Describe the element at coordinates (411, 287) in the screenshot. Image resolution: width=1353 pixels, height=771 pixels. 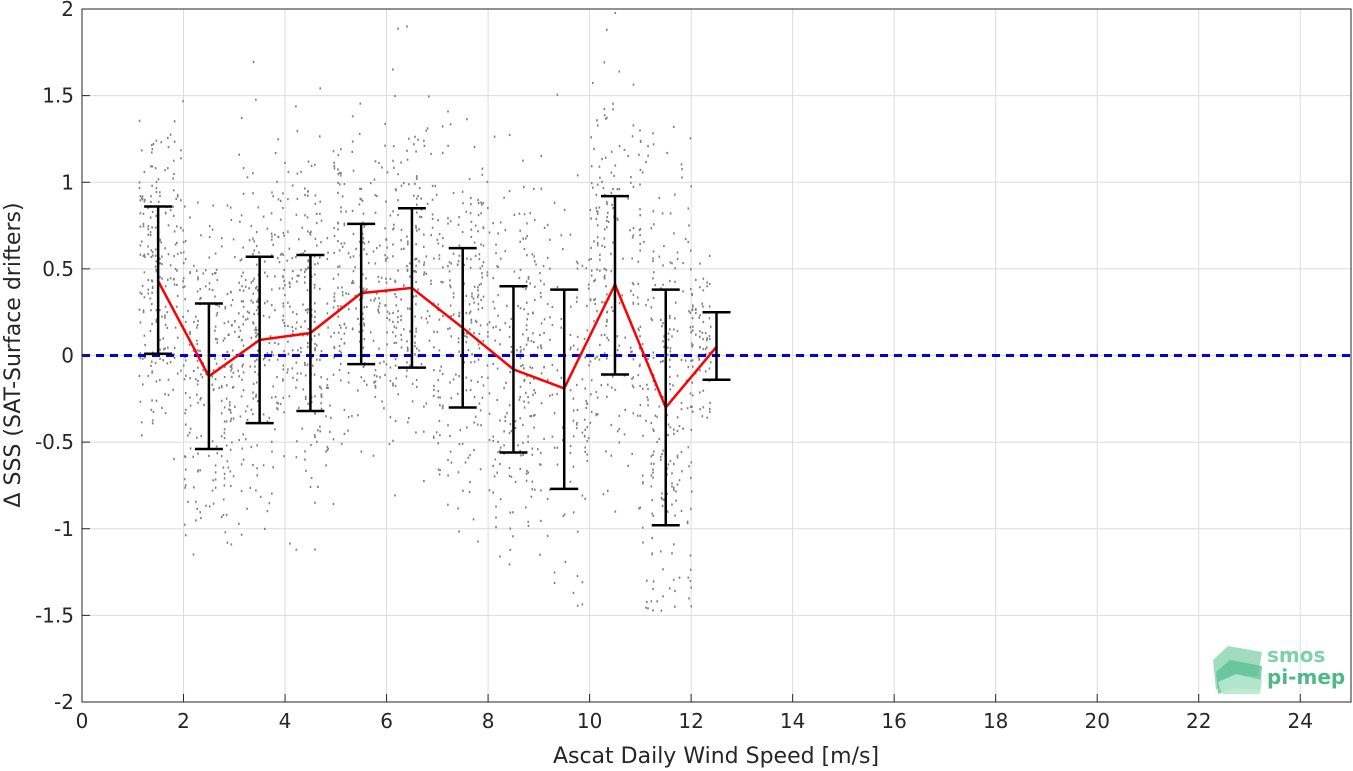
I see `error-bar` at that location.